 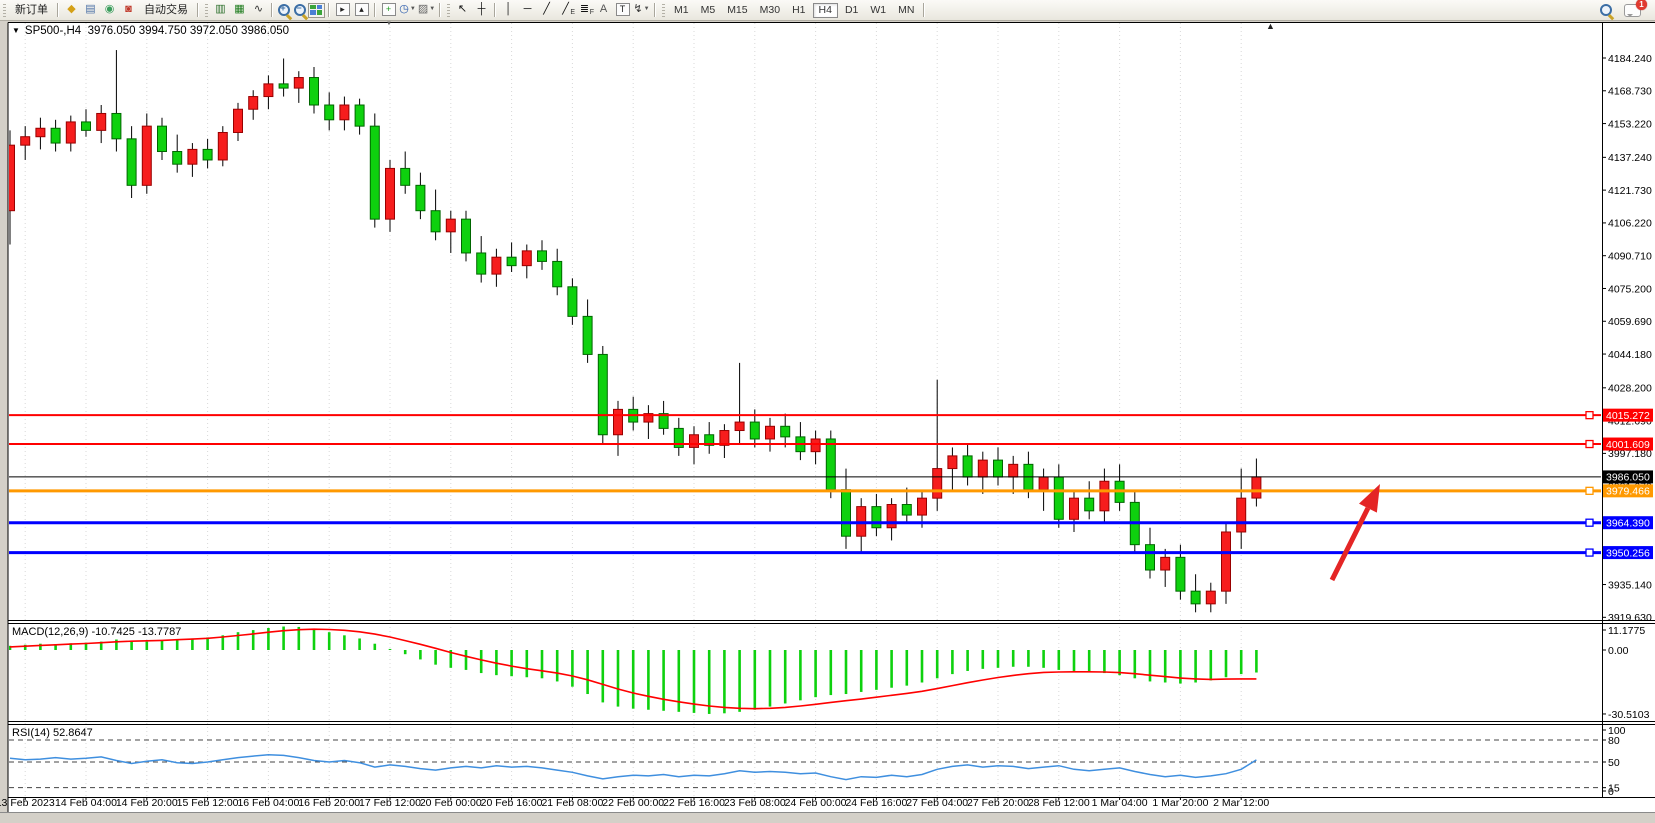 What do you see at coordinates (906, 9) in the screenshot?
I see `timeframe-button-mn: MN` at bounding box center [906, 9].